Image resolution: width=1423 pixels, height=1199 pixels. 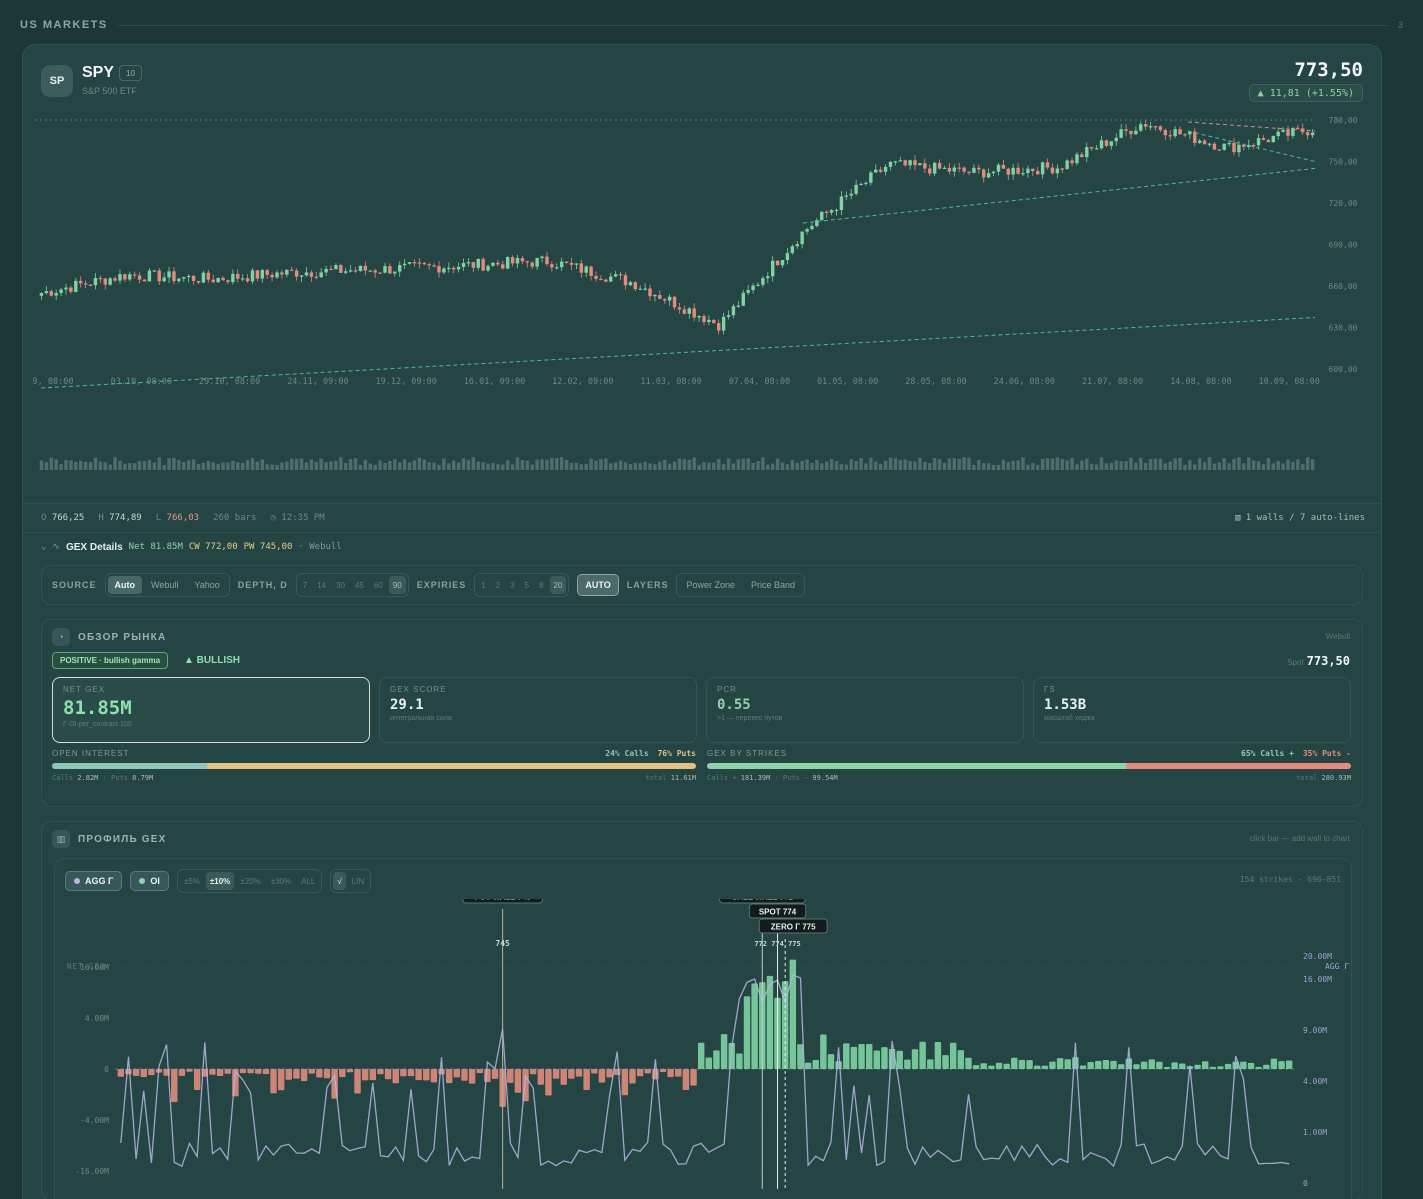 I want to click on overview-source: Webull, so click(x=1337, y=636).